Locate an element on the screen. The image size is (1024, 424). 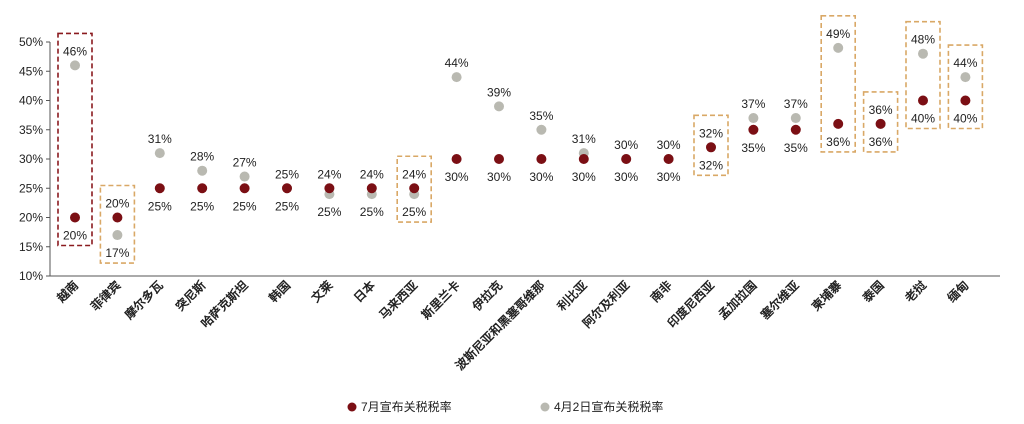
x-category-label: 文莱 is located at coordinates (322, 292).